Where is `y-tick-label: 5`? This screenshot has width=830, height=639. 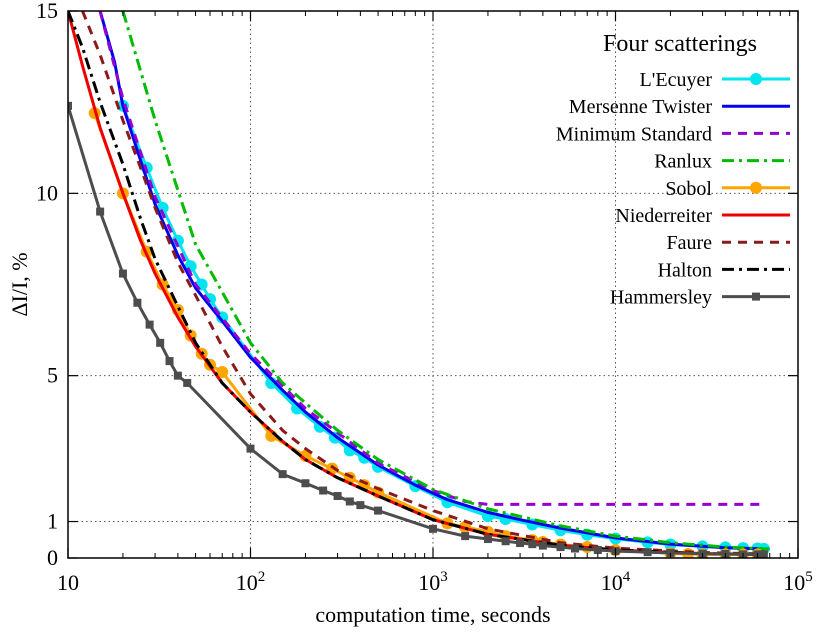
y-tick-label: 5 is located at coordinates (52, 375).